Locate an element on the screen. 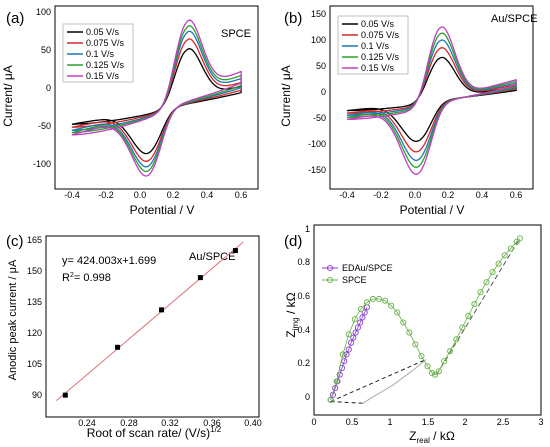 The image size is (550, 447). panel-c-r2: R2= 0.998 is located at coordinates (86, 278).